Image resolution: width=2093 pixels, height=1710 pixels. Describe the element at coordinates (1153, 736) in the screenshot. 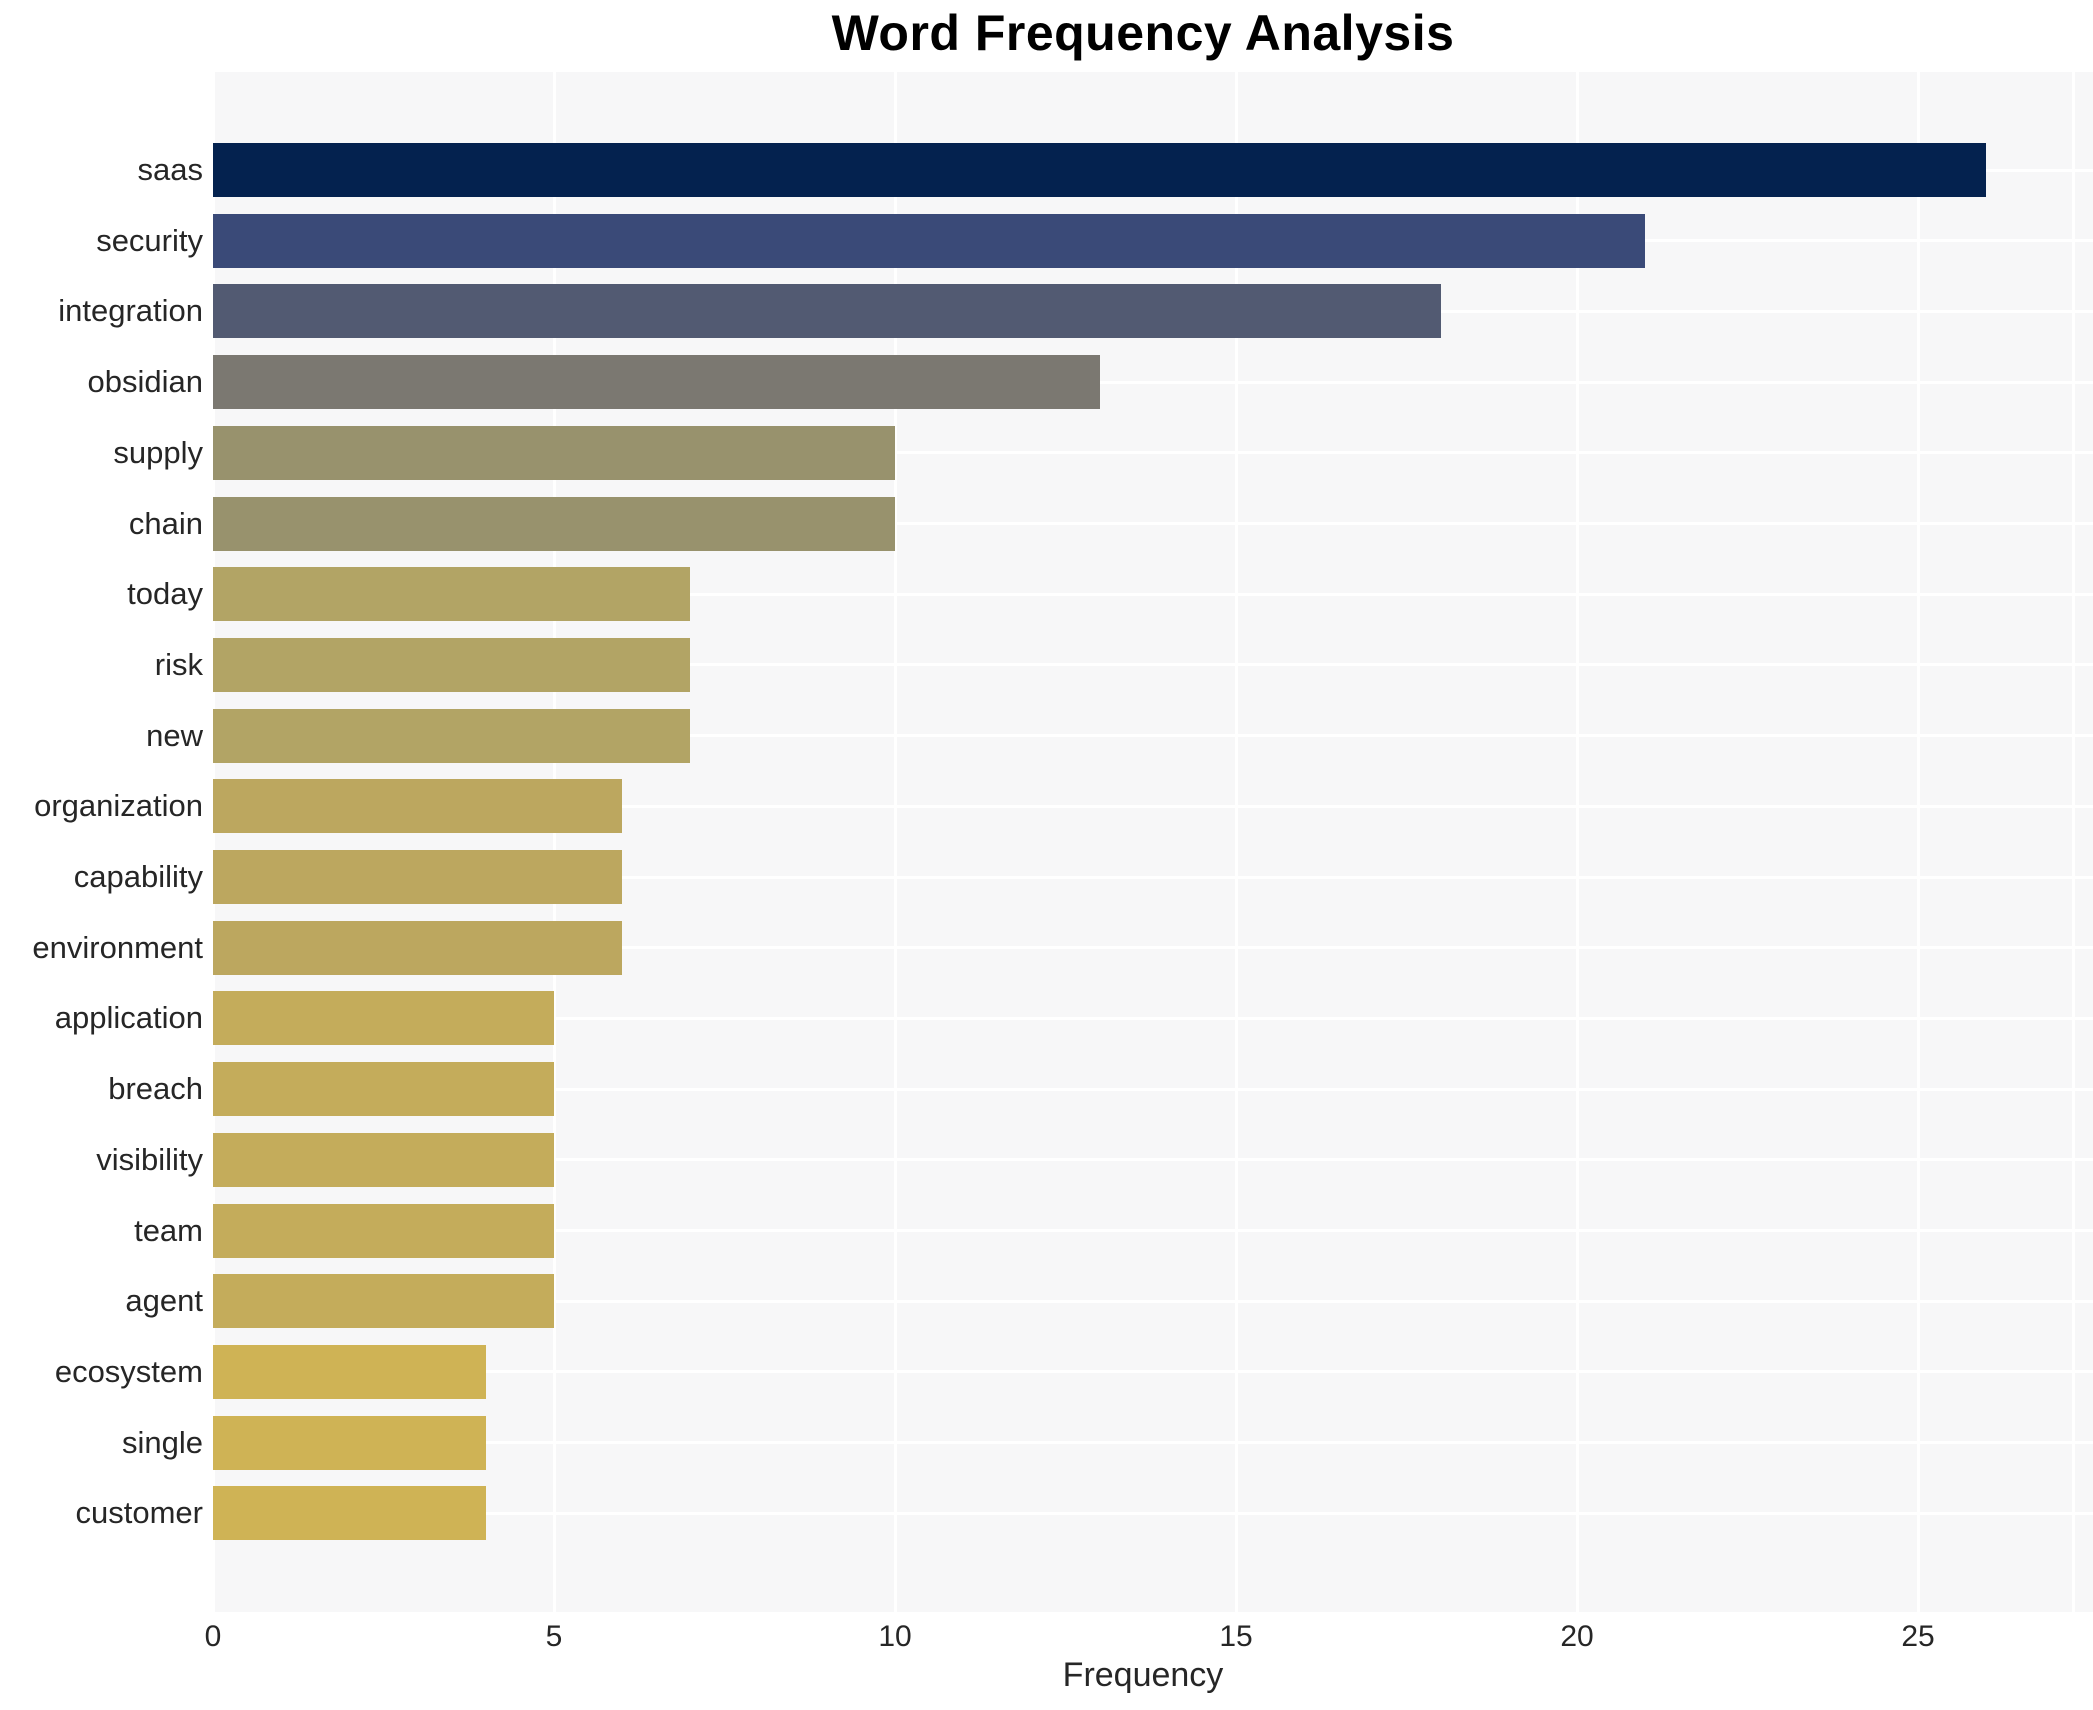

I see `gridline-y-new` at that location.